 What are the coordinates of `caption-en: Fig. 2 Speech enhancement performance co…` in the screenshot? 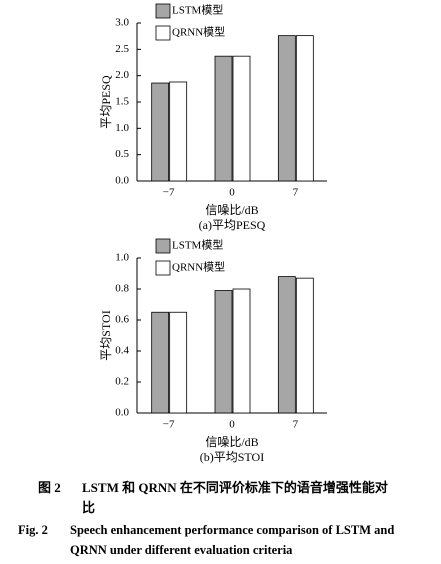 It's located at (219, 540).